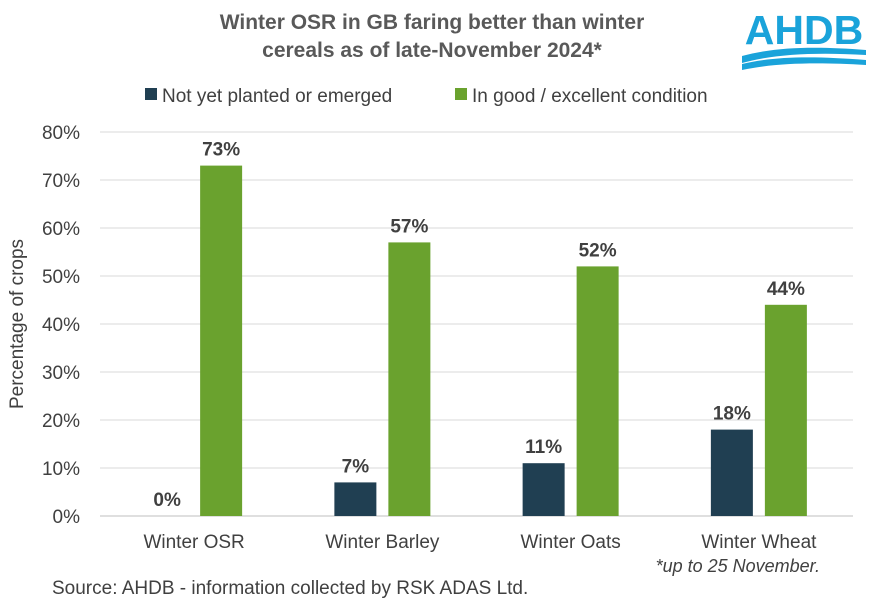 The width and height of the screenshot is (873, 610). What do you see at coordinates (732, 414) in the screenshot?
I see `data-label: 18%` at bounding box center [732, 414].